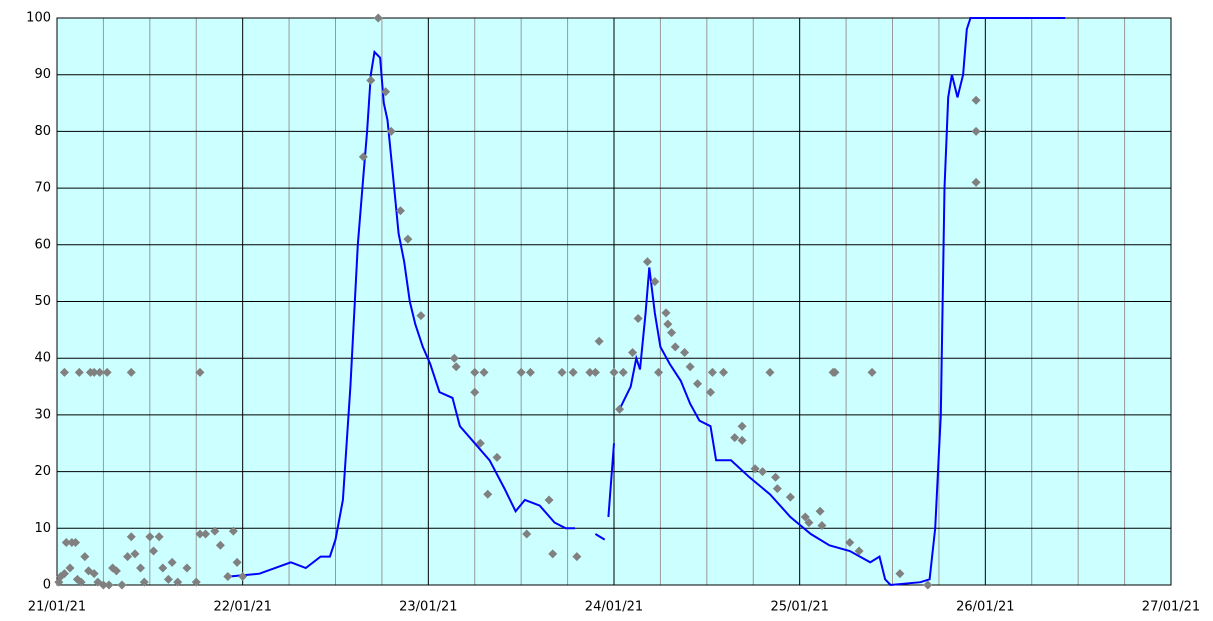 The height and width of the screenshot is (621, 1213). Describe the element at coordinates (57, 607) in the screenshot. I see `x-tick-label: 21/01/21` at that location.